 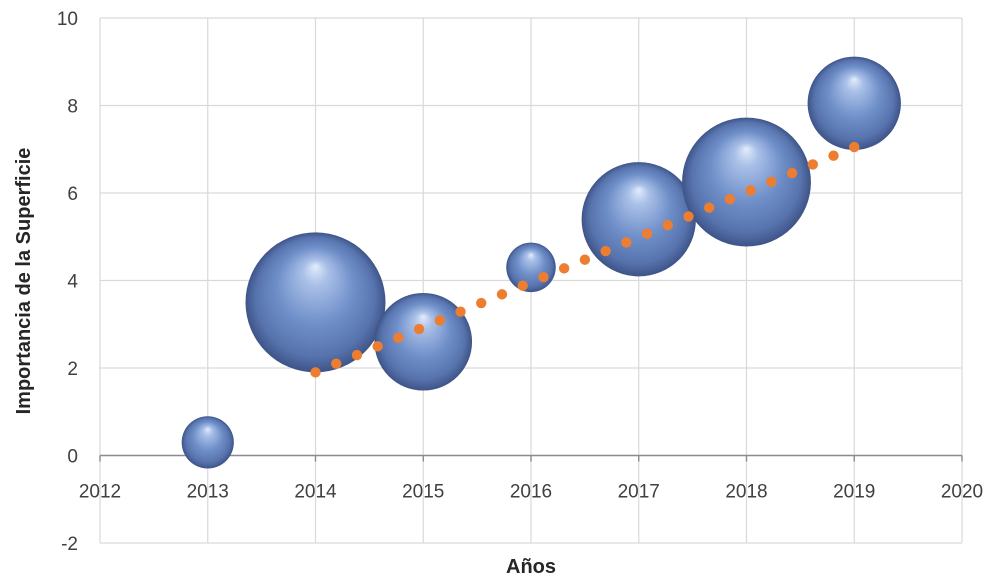 What do you see at coordinates (24, 281) in the screenshot?
I see `y-axis-title: Importancia de la Superficie` at bounding box center [24, 281].